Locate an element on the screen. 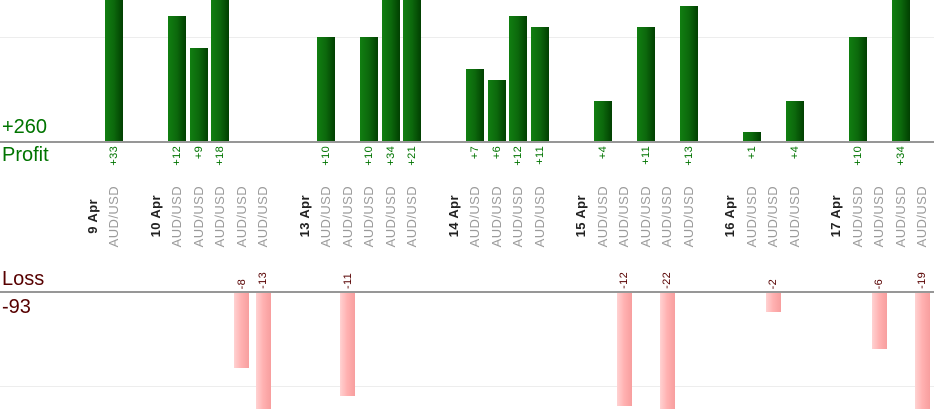  profit-axis-line is located at coordinates (467, 142).